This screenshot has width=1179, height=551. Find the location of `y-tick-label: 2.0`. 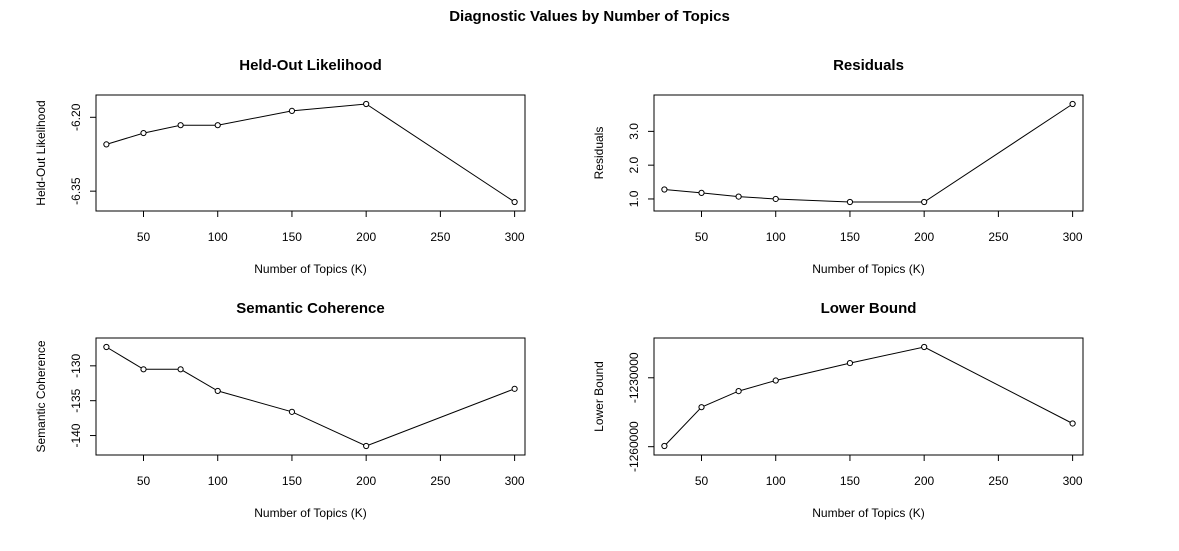

y-tick-label: 2.0 is located at coordinates (634, 165).